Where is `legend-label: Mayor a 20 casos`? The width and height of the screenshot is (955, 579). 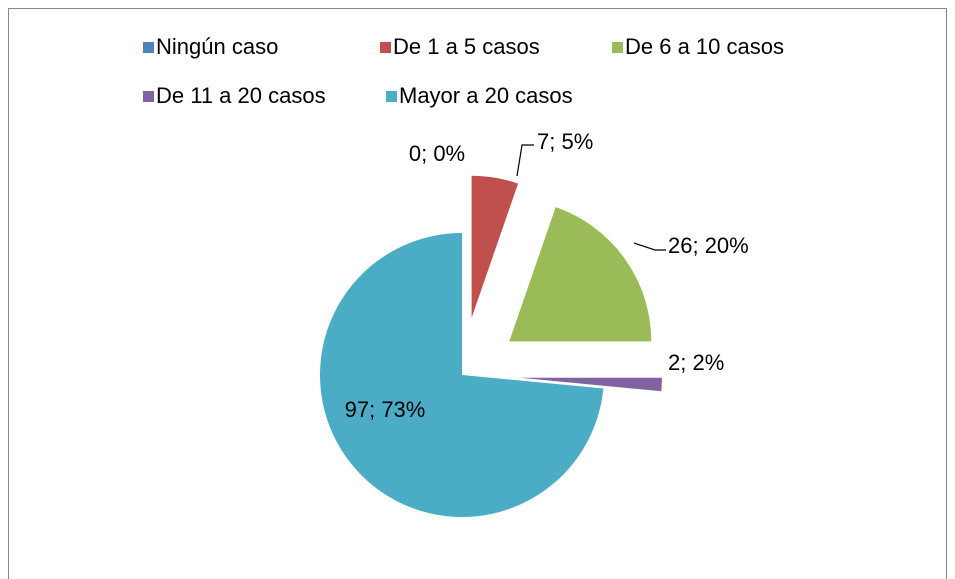
legend-label: Mayor a 20 casos is located at coordinates (486, 95).